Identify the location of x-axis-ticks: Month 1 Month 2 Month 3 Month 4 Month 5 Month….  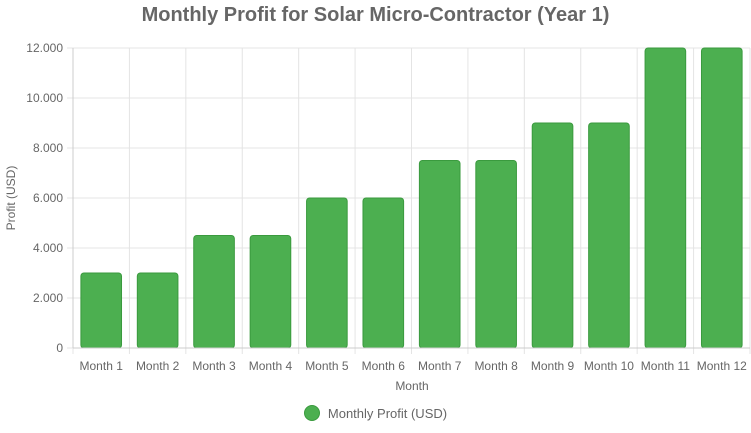
(414, 366).